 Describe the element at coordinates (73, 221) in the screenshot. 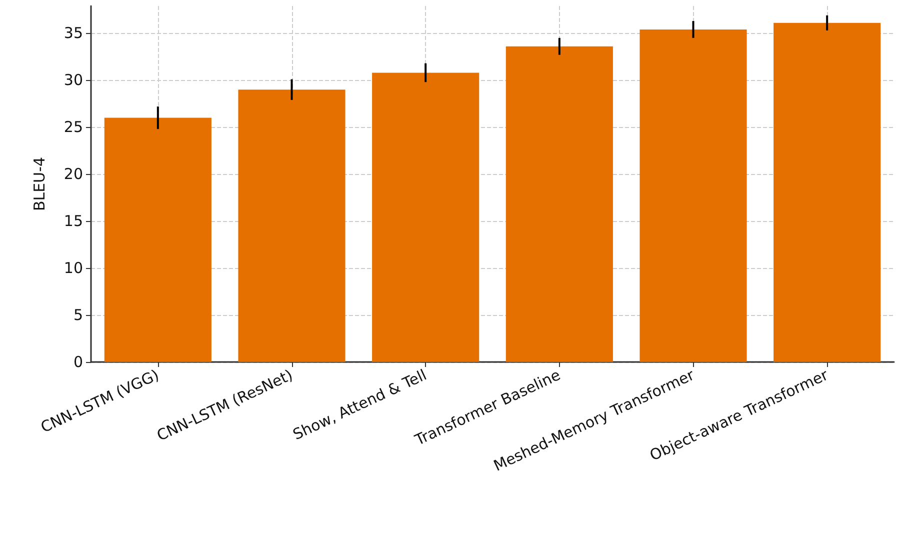

I see `y-tick-label: 15` at that location.